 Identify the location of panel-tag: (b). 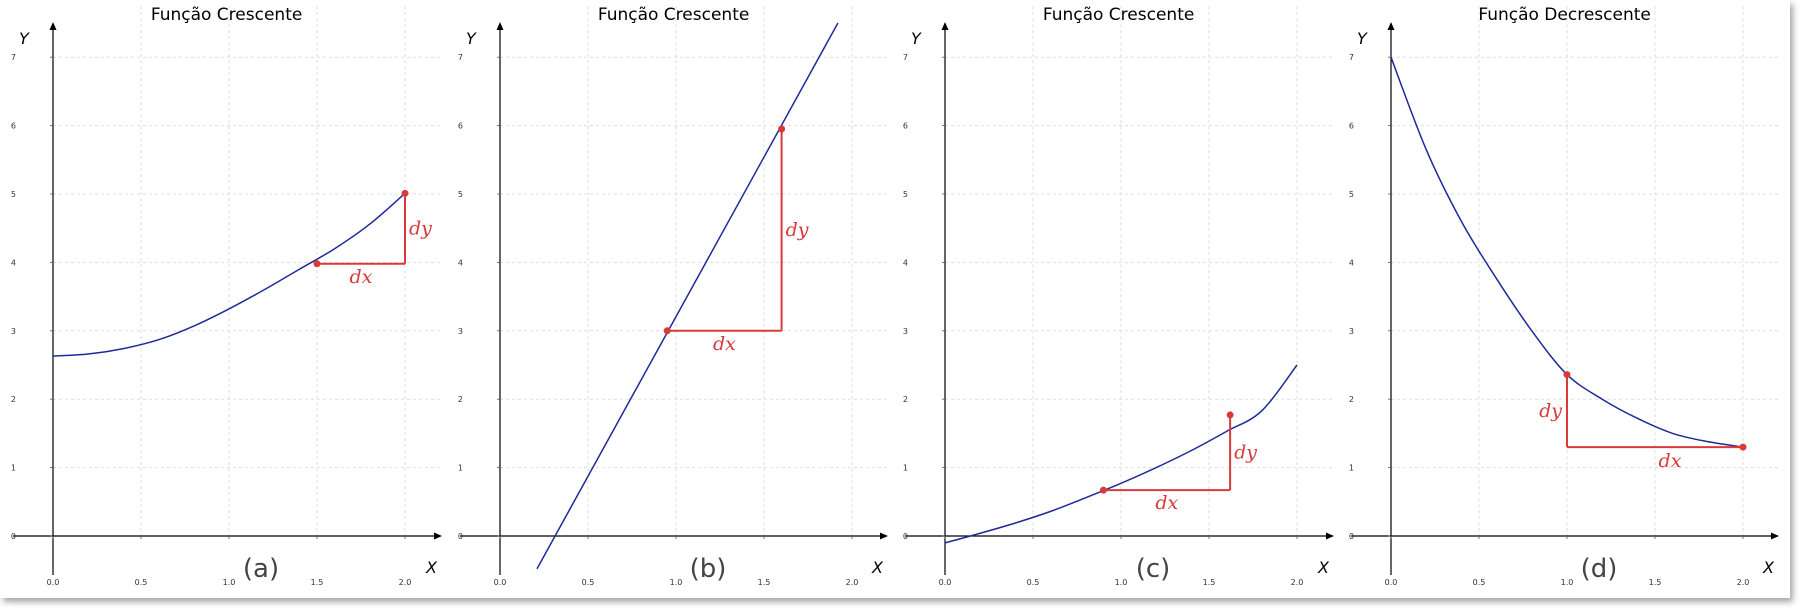
(708, 569).